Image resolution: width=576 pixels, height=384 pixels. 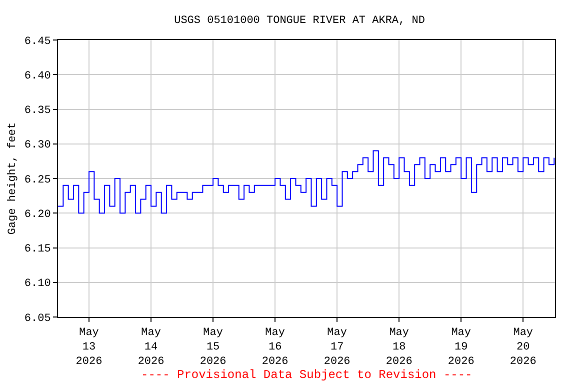 What do you see at coordinates (337, 347) in the screenshot?
I see `x-tick-label: May 17 2026` at bounding box center [337, 347].